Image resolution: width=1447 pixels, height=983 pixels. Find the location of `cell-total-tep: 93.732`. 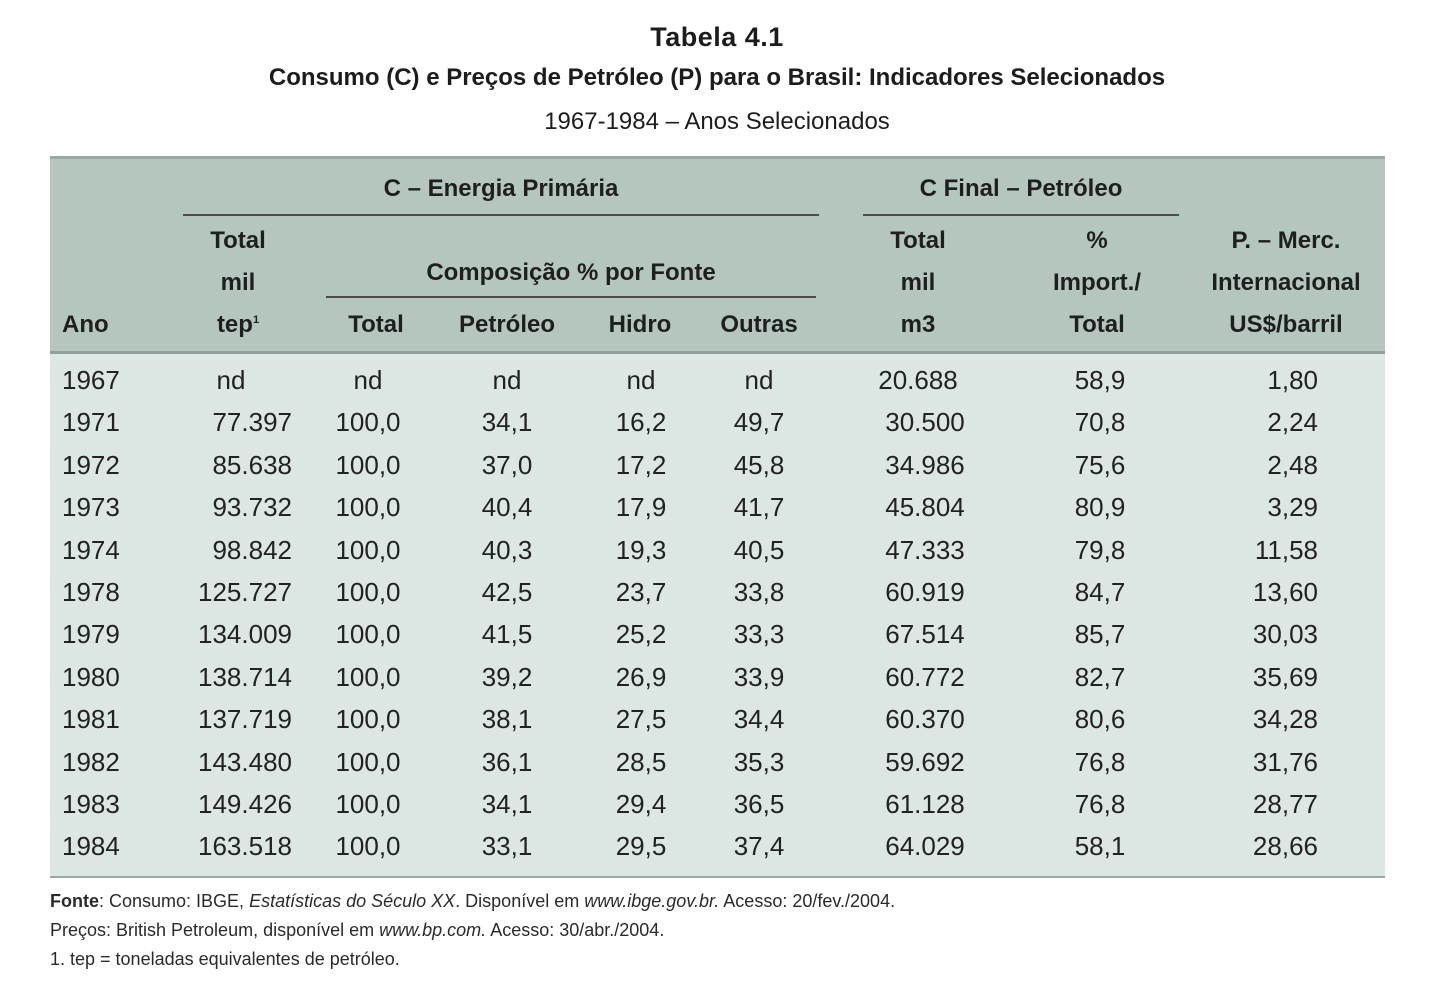

cell-total-tep: 93.732 is located at coordinates (252, 507).